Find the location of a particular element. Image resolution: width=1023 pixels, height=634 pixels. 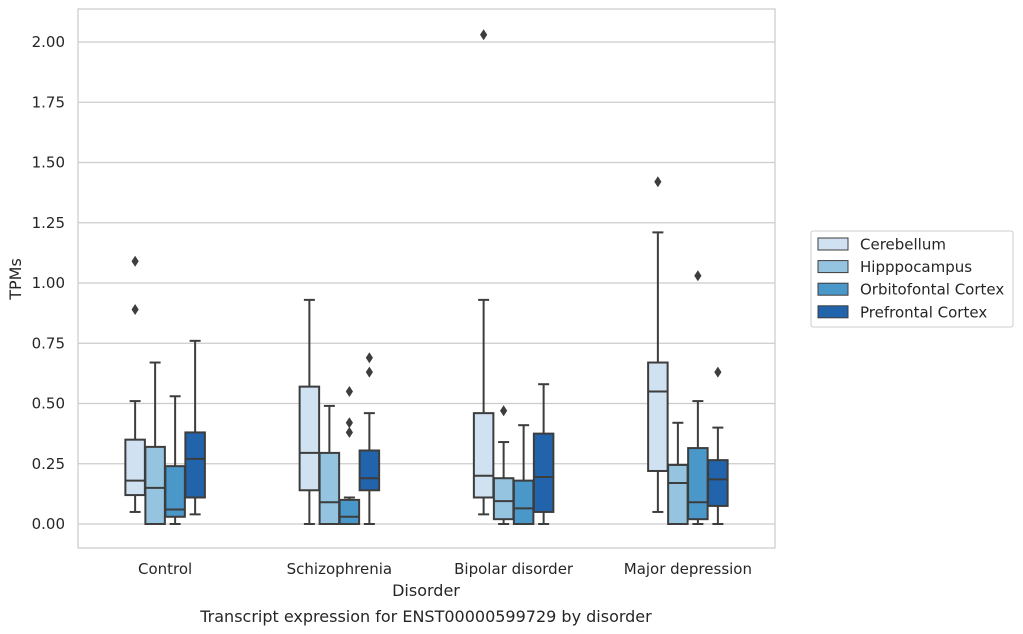

y-axis-ticks: 0.00 0.25 0.50 0.75 1.00 1.25 1.50 1.75 2.00 is located at coordinates (48, 283).